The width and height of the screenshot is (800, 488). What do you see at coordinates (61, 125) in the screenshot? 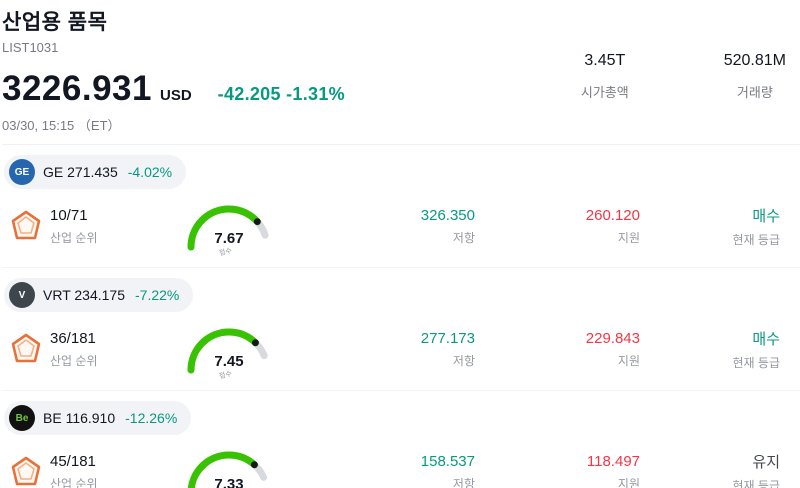
I see `timestamp: 03/30, 15:15 （ET）` at bounding box center [61, 125].